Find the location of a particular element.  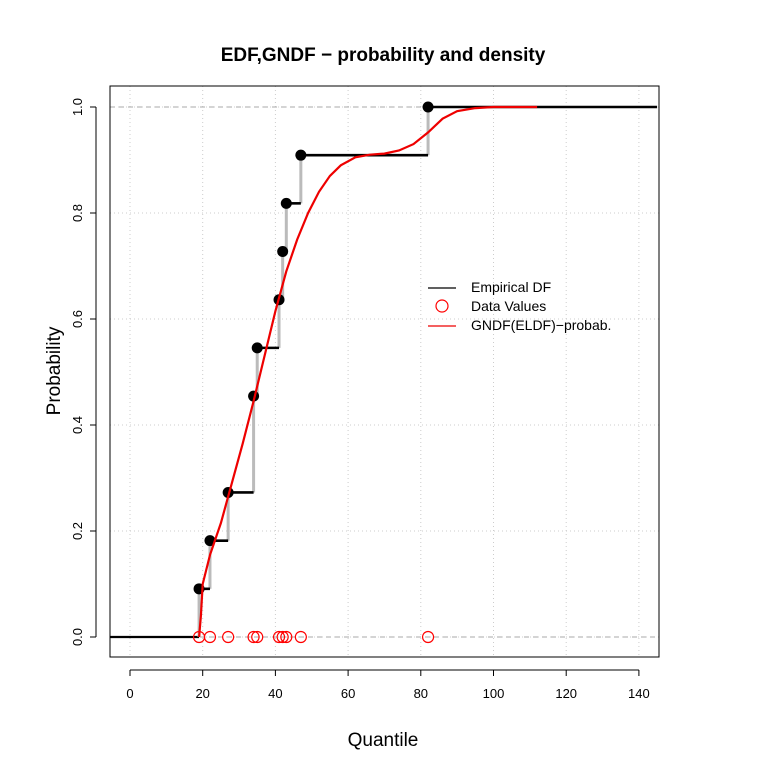

y-axis-label: Probability is located at coordinates (54, 370).